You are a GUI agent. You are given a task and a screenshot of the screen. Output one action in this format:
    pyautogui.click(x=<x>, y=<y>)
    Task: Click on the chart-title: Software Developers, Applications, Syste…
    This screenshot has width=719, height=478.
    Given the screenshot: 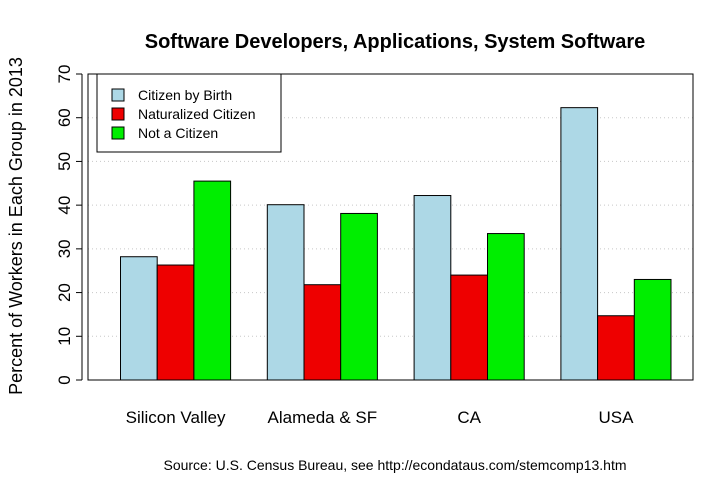 What is the action you would take?
    pyautogui.click(x=395, y=42)
    